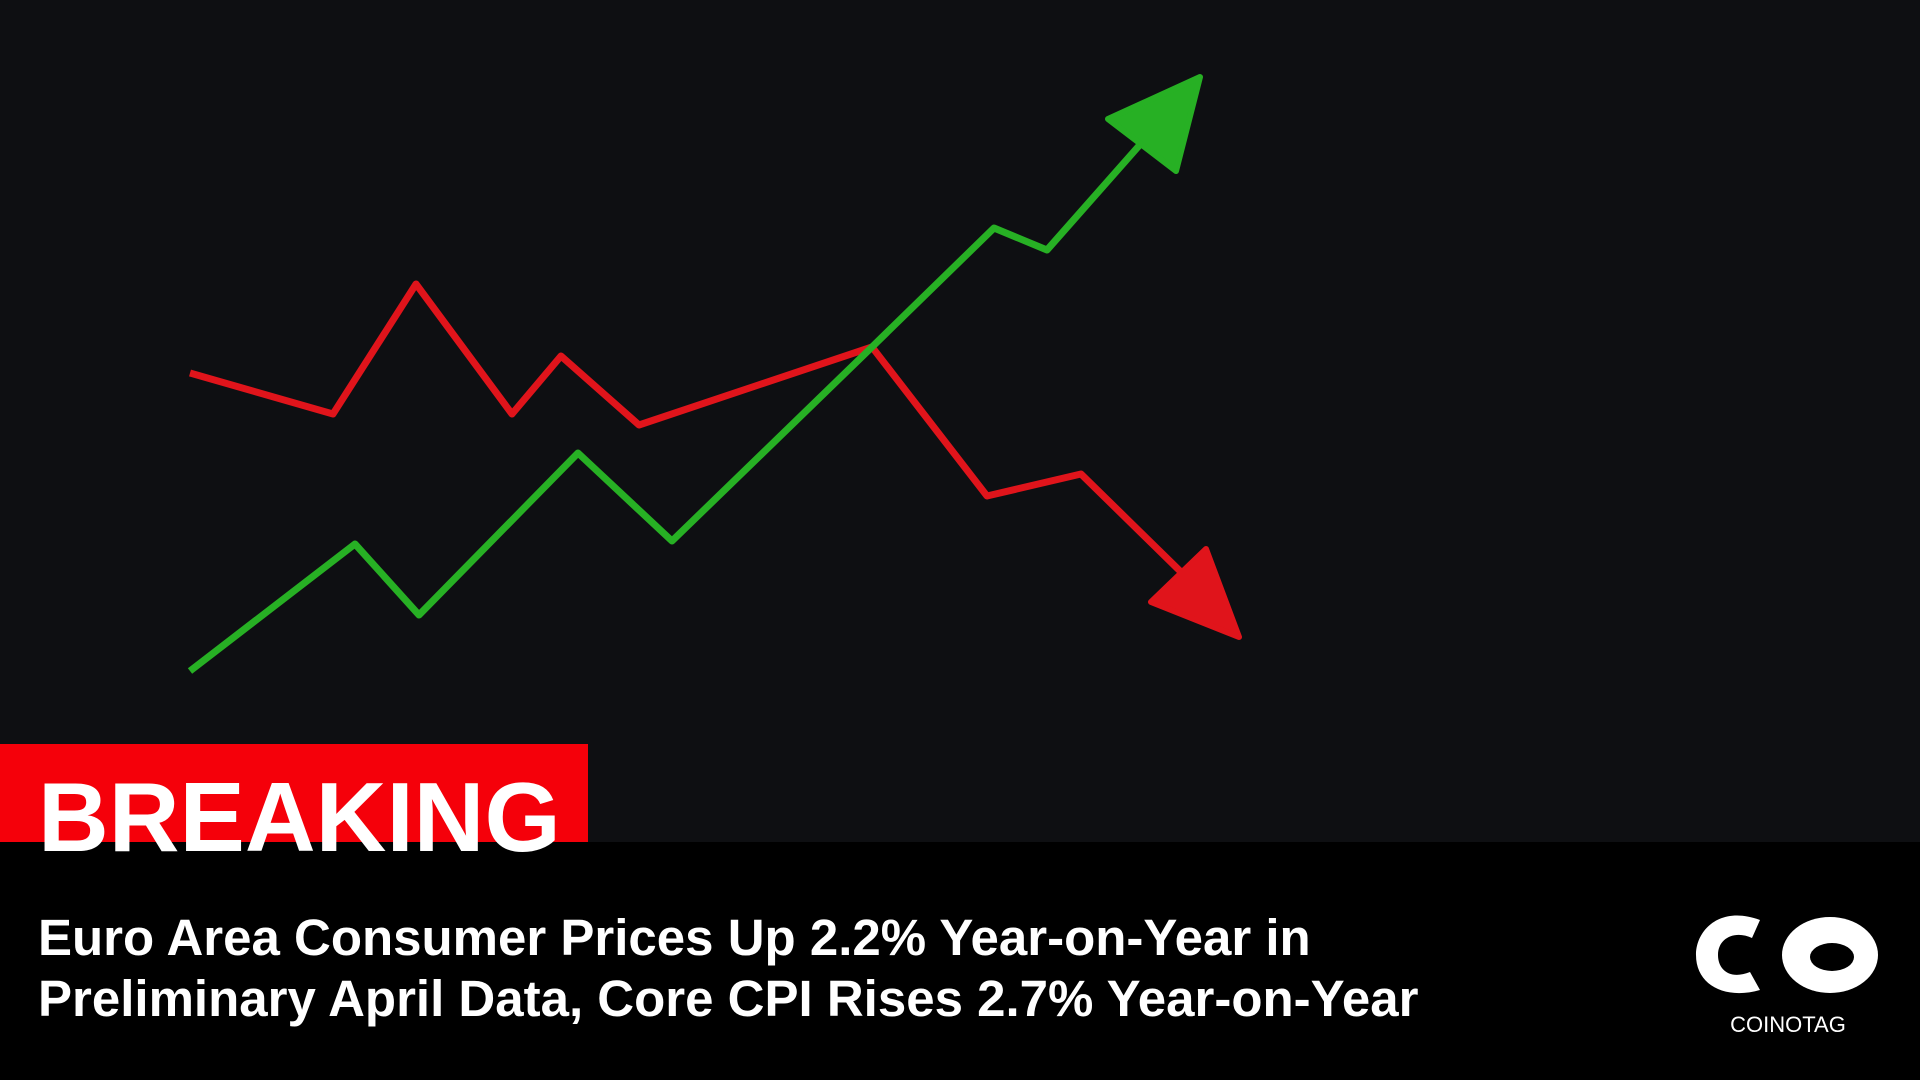 The image size is (1920, 1080). What do you see at coordinates (1195, 593) in the screenshot?
I see `red-arrowhead` at bounding box center [1195, 593].